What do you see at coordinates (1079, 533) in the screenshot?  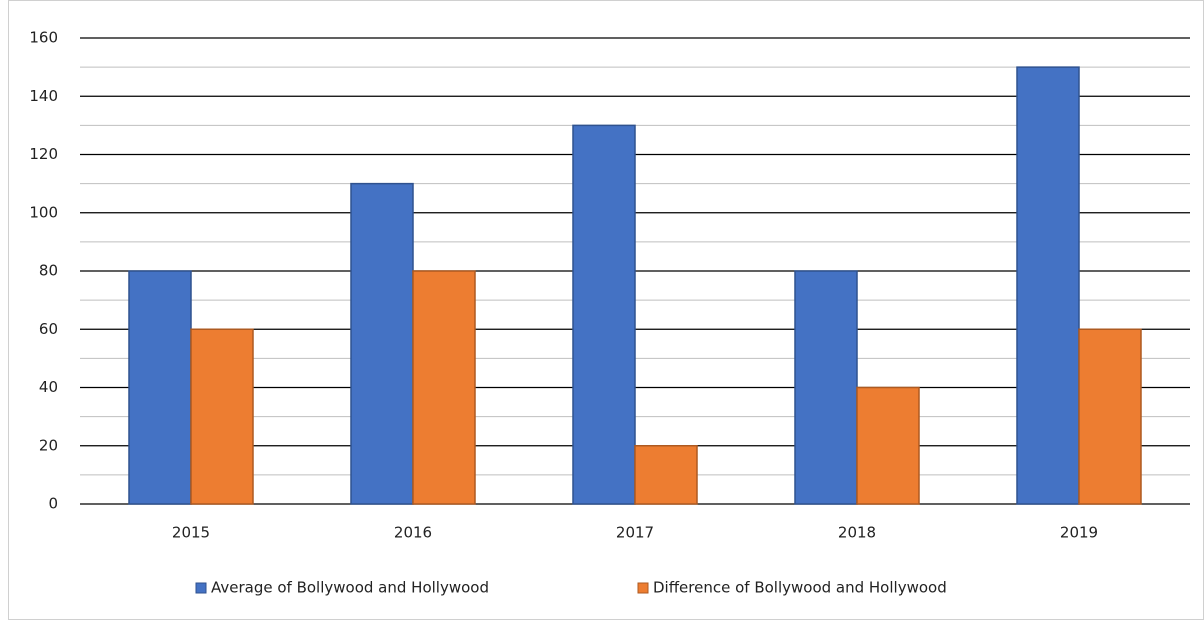 I see `x-tick-label: 2019` at bounding box center [1079, 533].